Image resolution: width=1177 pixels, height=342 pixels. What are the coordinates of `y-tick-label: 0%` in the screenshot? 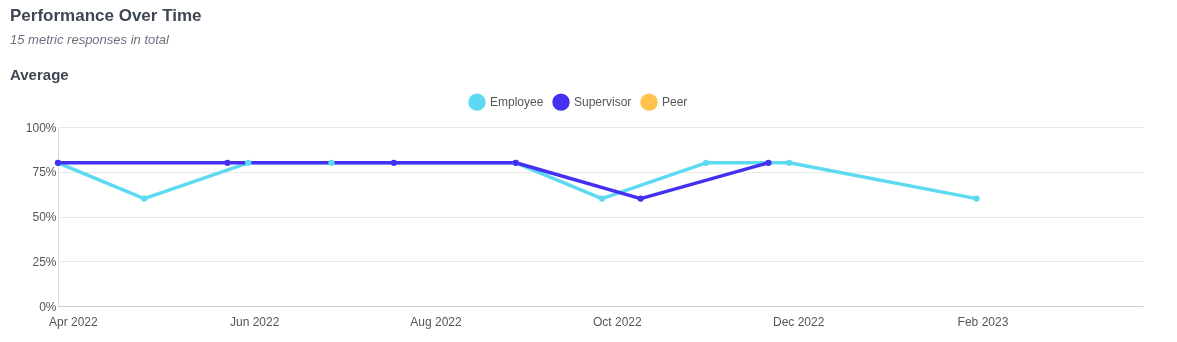 It's located at (48, 306).